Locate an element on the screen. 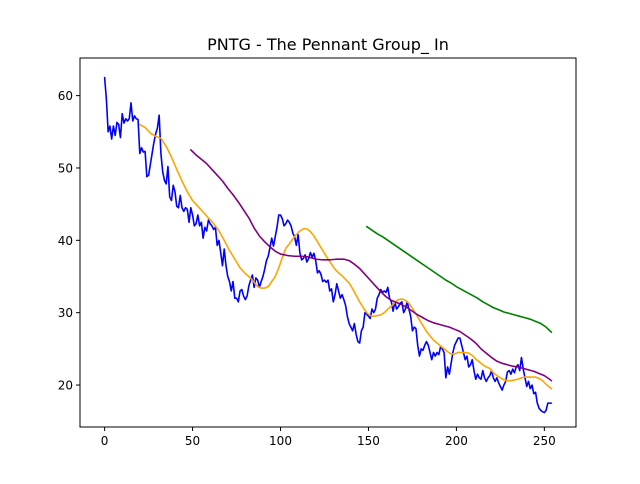 The width and height of the screenshot is (640, 484). y-tick-label: 40 is located at coordinates (65, 241).